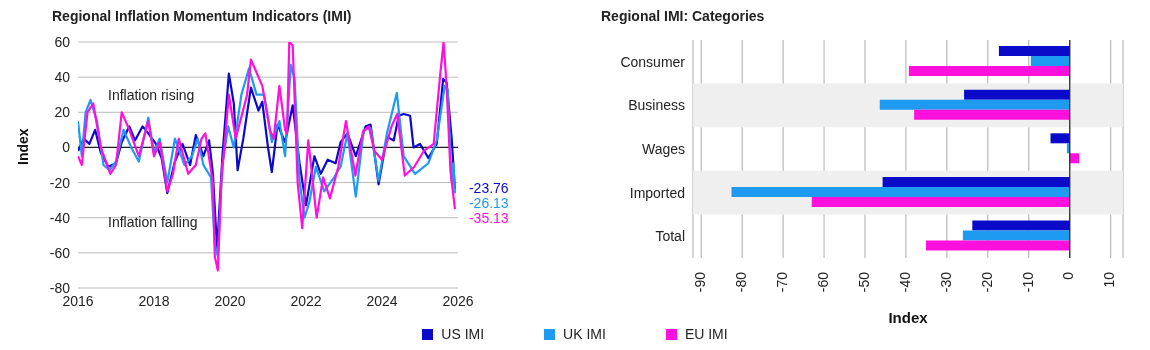  I want to click on y-tick-label: 40, so click(62, 77).